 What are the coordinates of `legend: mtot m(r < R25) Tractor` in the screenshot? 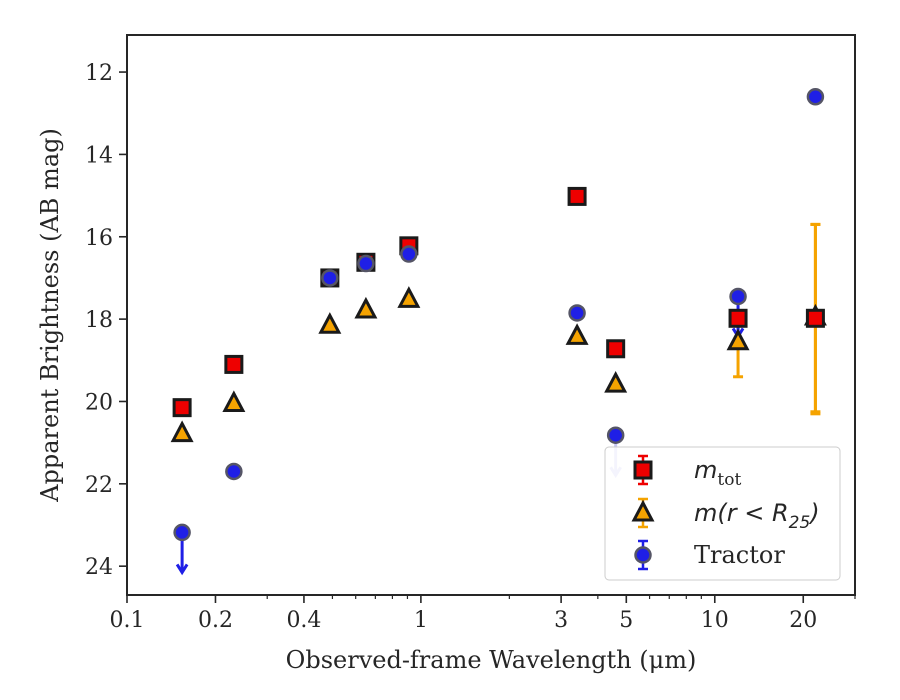 It's located at (722, 513).